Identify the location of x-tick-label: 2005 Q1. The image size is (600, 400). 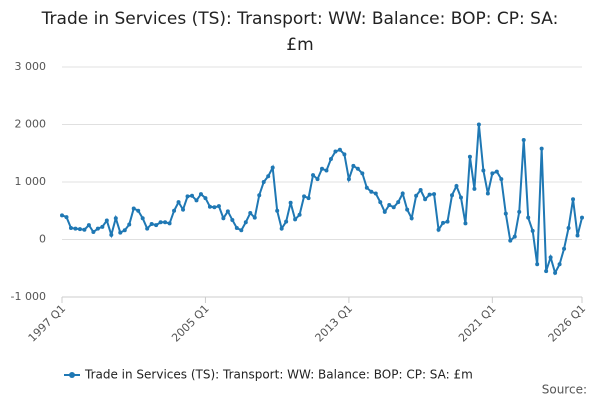
(190, 323).